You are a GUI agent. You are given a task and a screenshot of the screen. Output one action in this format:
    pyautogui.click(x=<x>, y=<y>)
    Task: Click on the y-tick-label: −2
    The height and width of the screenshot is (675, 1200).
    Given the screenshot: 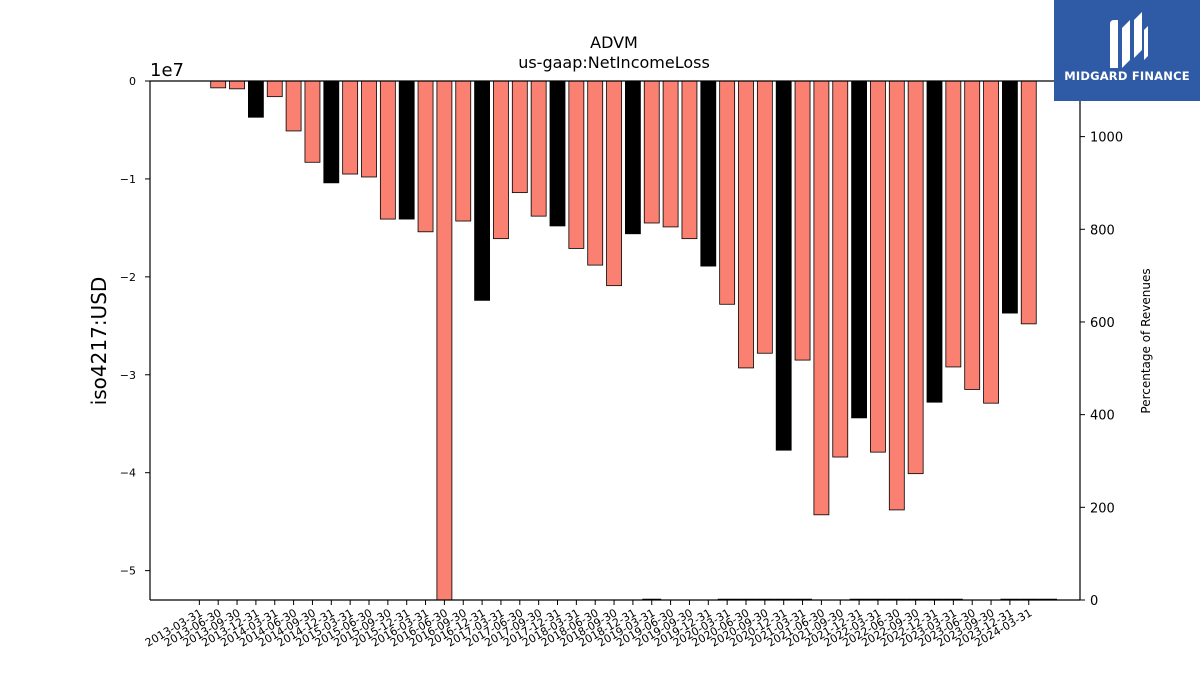 What is the action you would take?
    pyautogui.click(x=128, y=277)
    